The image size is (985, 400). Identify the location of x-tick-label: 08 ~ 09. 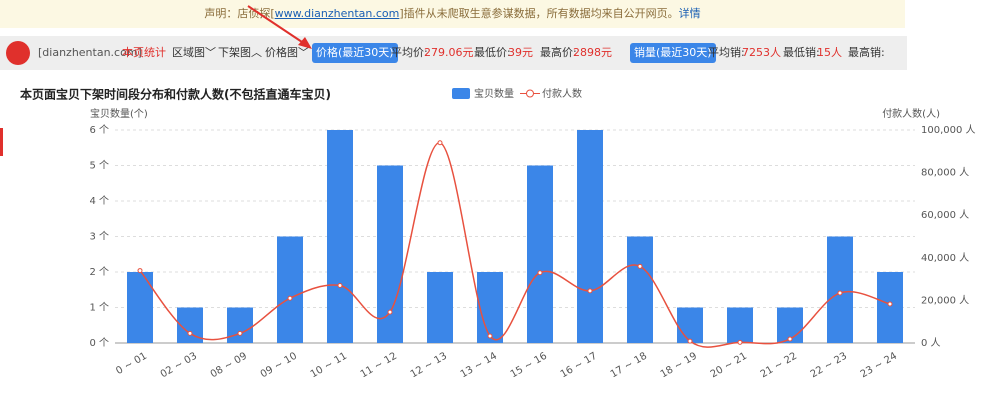
(229, 366).